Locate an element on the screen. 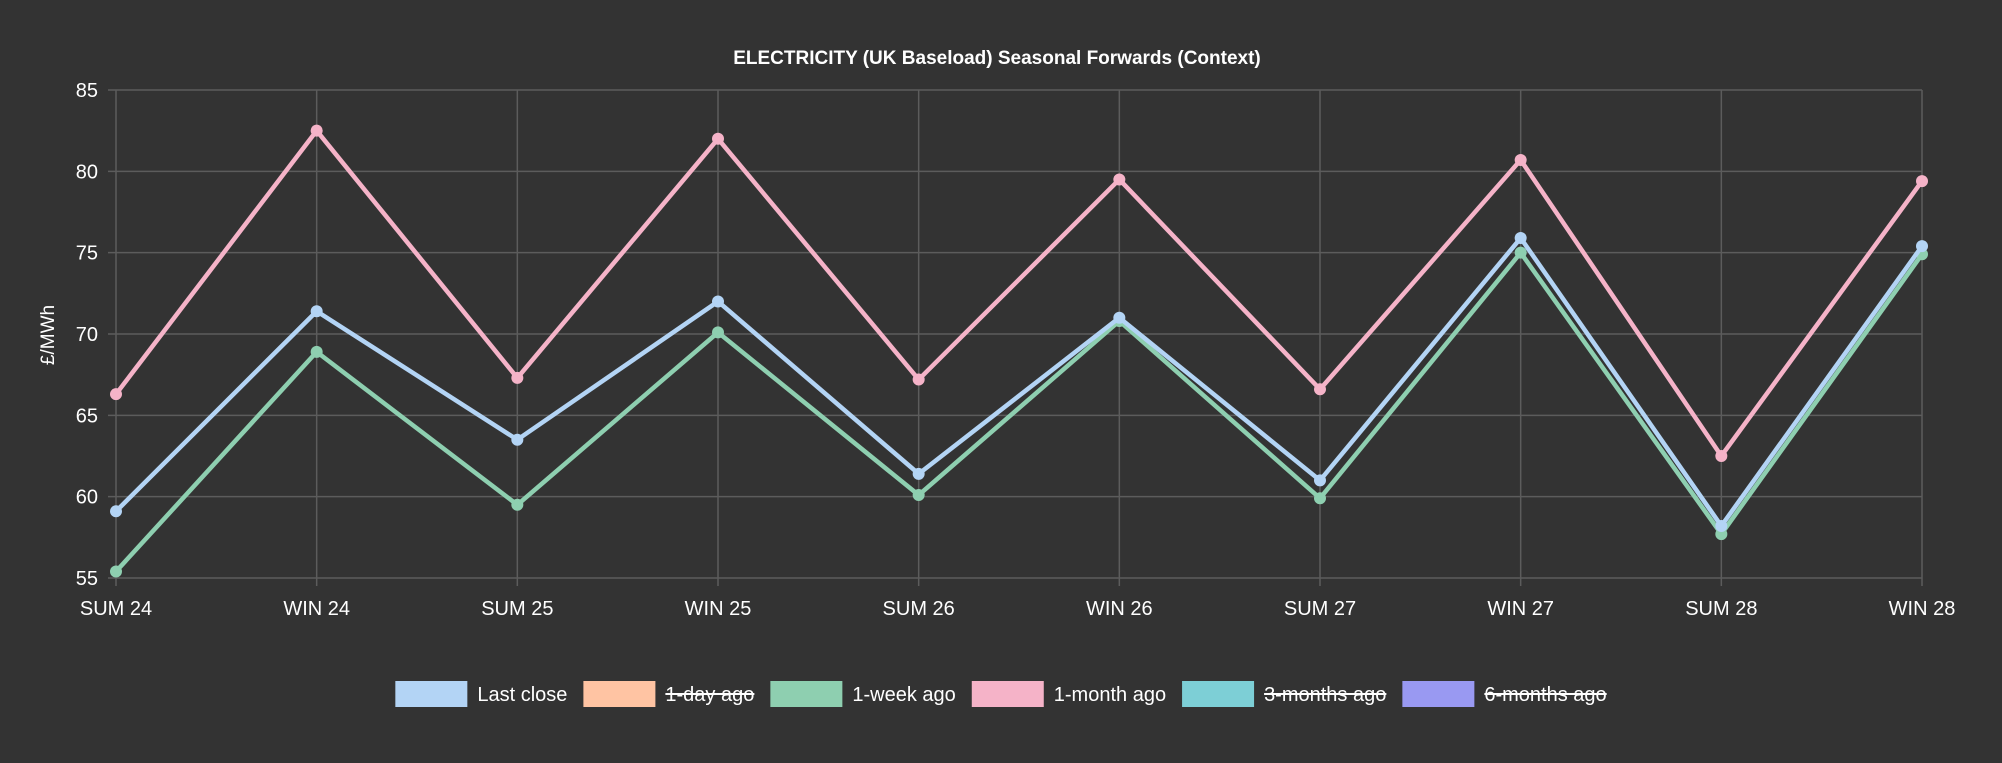 The width and height of the screenshot is (2002, 763). y-tick-label: 70 is located at coordinates (87, 335).